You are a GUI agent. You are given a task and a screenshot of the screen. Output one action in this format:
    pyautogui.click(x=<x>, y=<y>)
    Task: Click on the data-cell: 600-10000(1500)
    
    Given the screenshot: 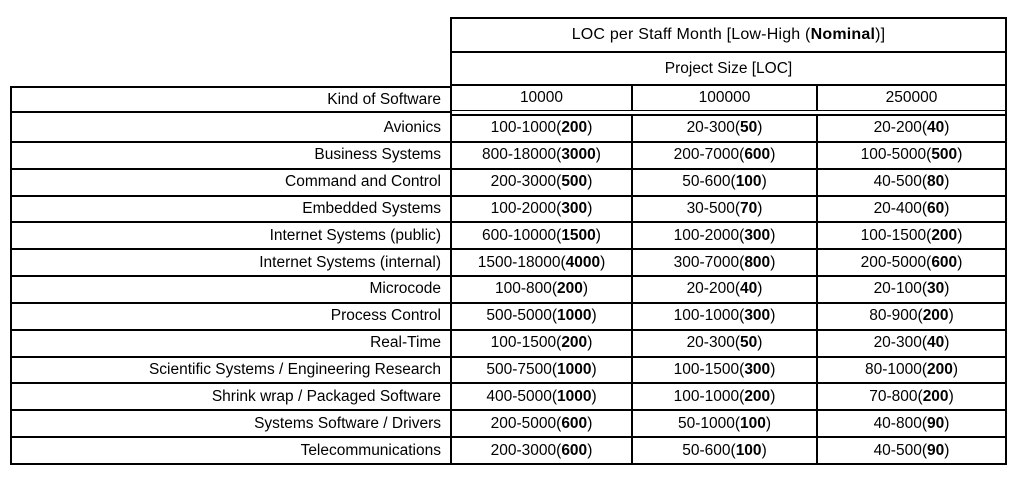 What is the action you would take?
    pyautogui.click(x=542, y=236)
    